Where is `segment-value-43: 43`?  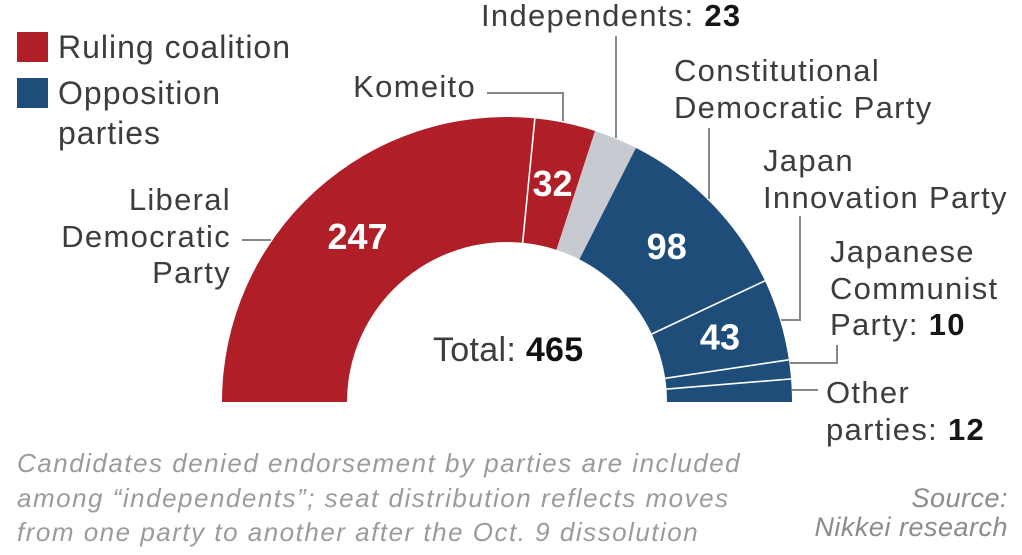
segment-value-43: 43 is located at coordinates (720, 337).